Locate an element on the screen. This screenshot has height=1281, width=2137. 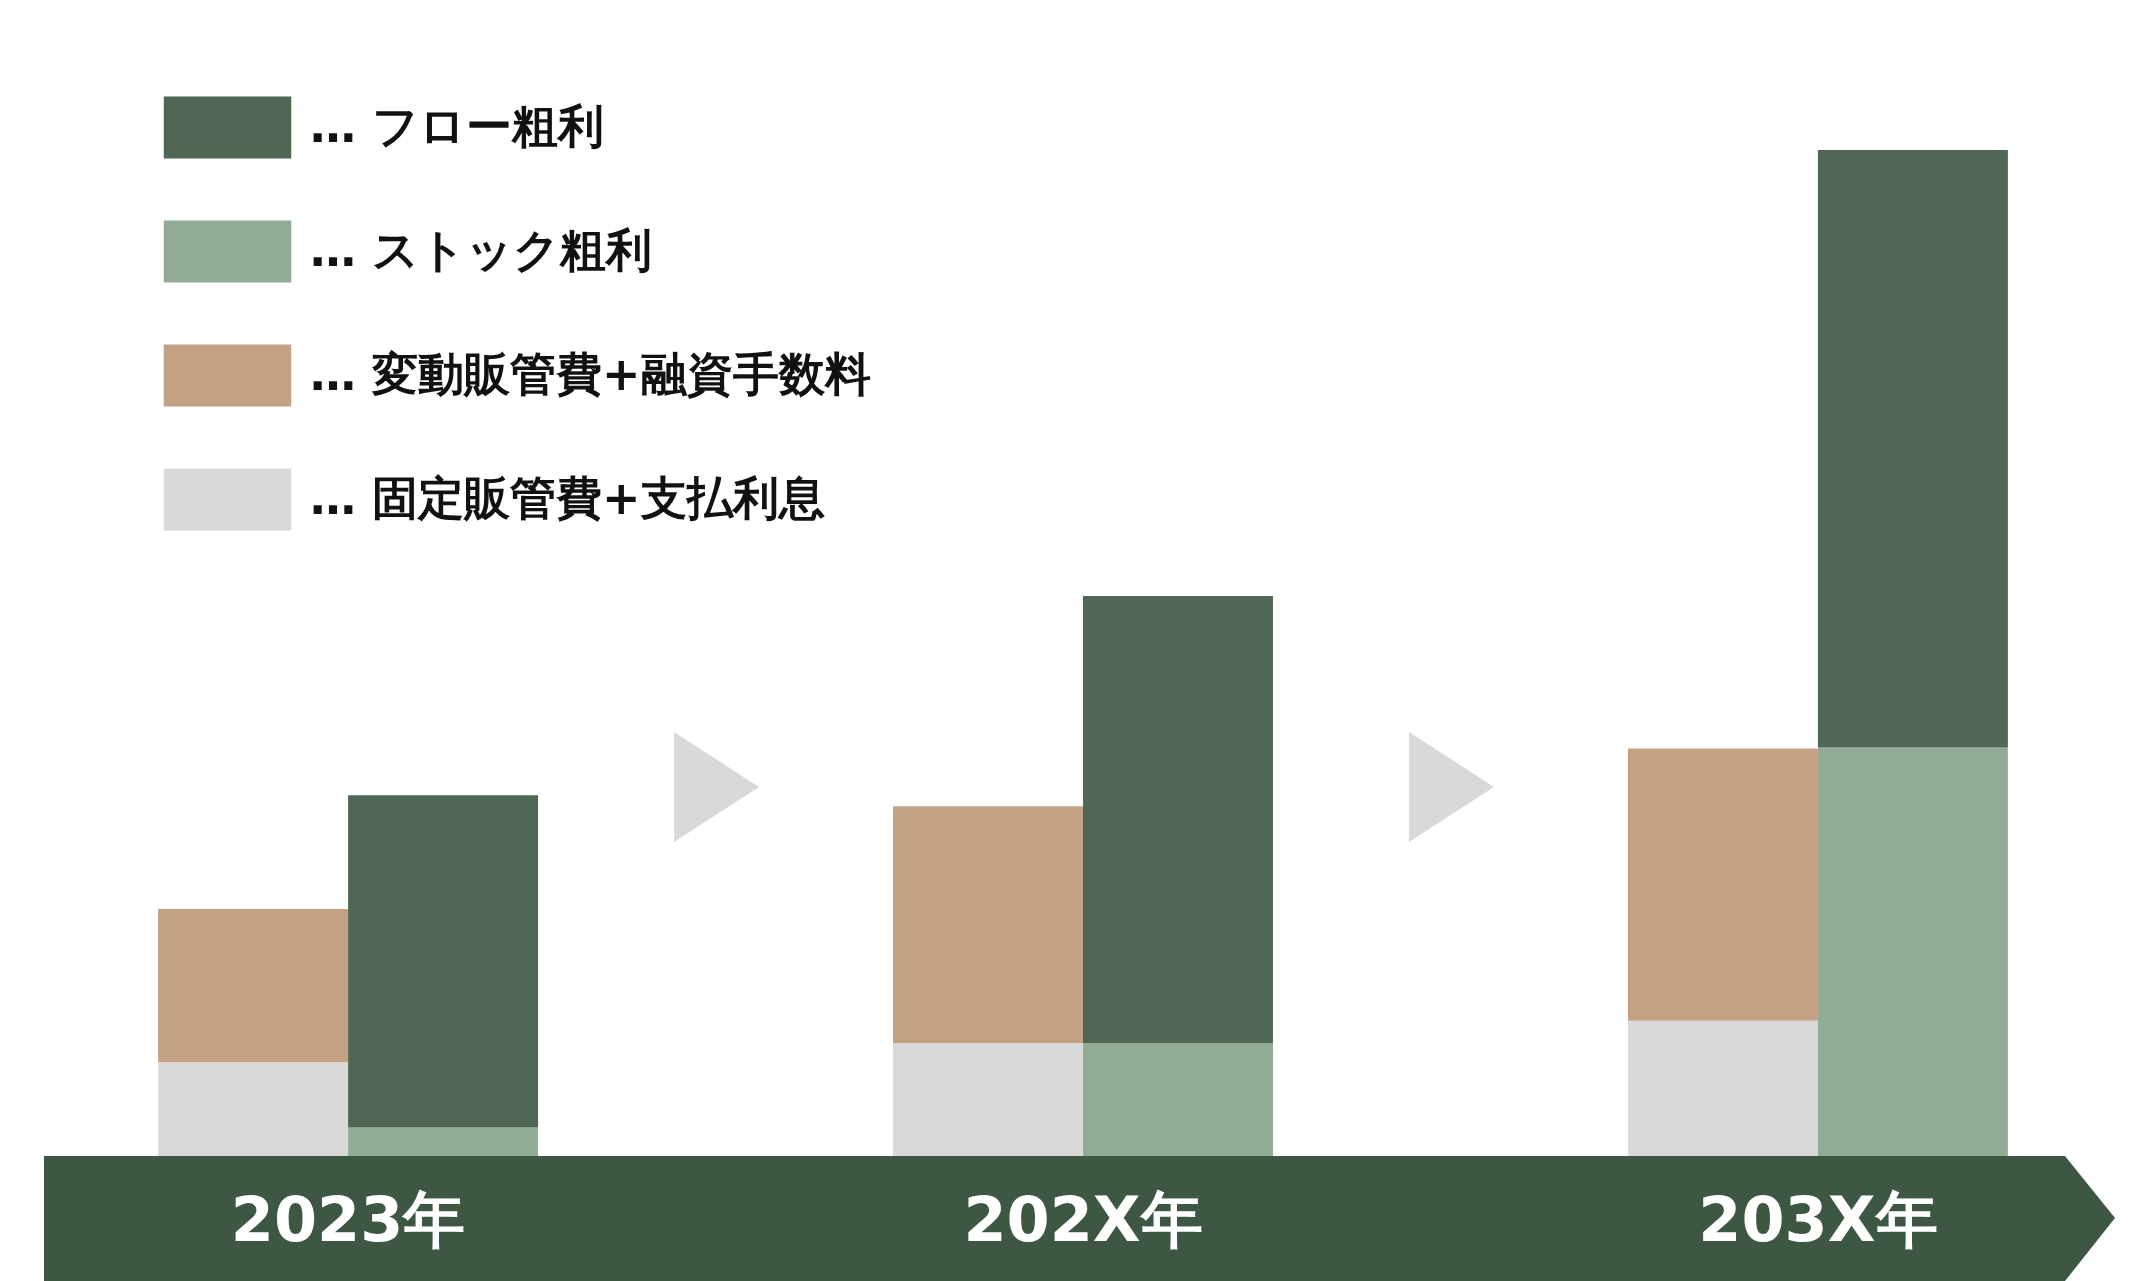
text: 2023年 is located at coordinates (348, 1219).